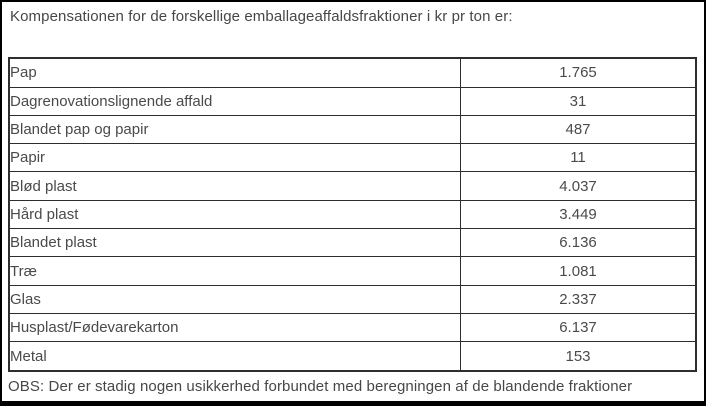  I want to click on table-row: Hård plast 3.449, so click(352, 214).